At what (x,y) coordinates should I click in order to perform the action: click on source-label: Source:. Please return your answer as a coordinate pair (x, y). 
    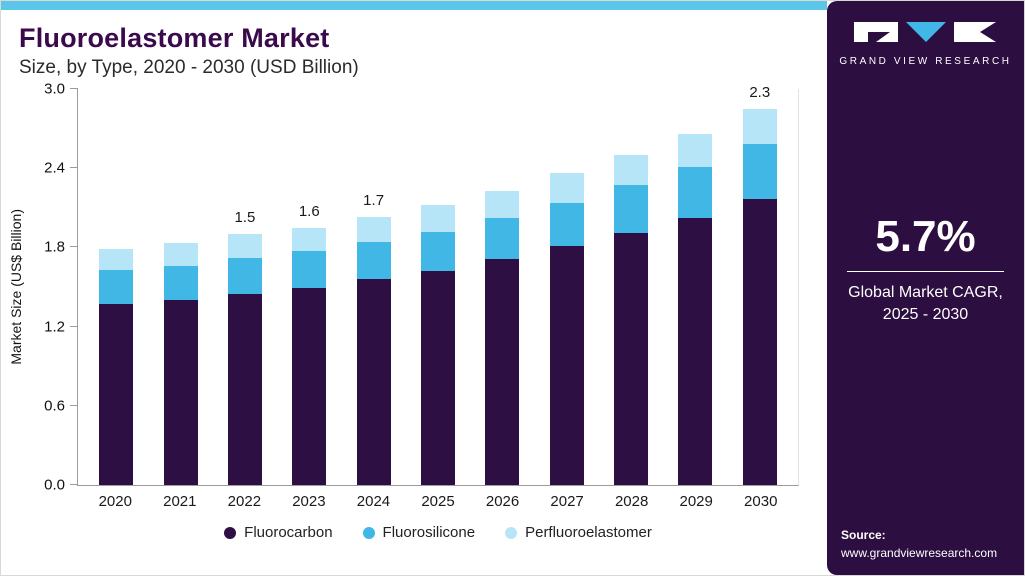
    Looking at the image, I should click on (863, 535).